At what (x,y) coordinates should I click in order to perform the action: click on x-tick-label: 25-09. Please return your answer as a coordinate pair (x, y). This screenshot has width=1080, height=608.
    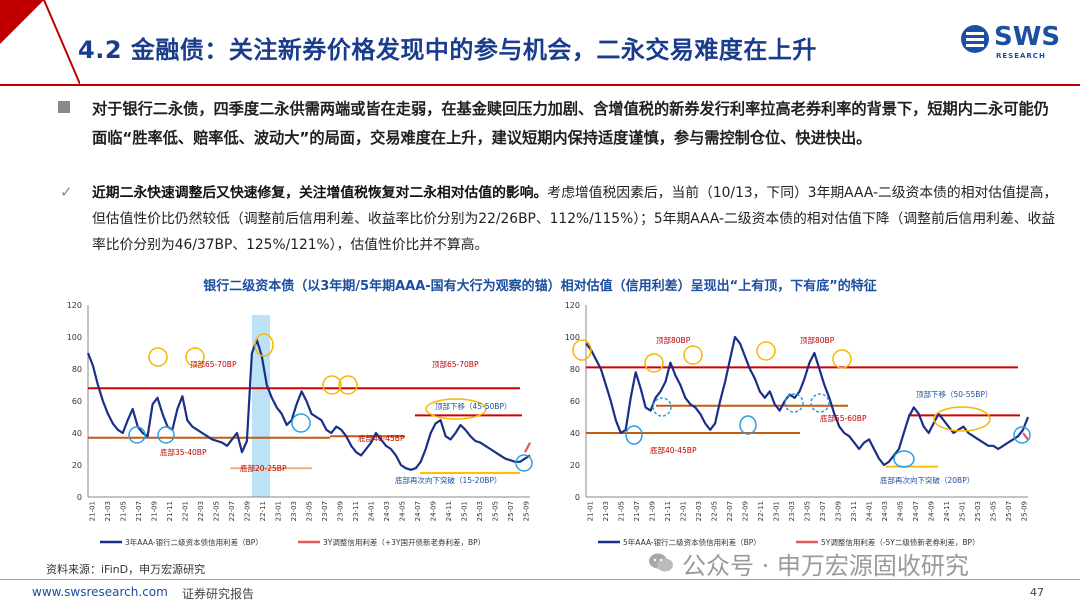
    Looking at the image, I should click on (1025, 511).